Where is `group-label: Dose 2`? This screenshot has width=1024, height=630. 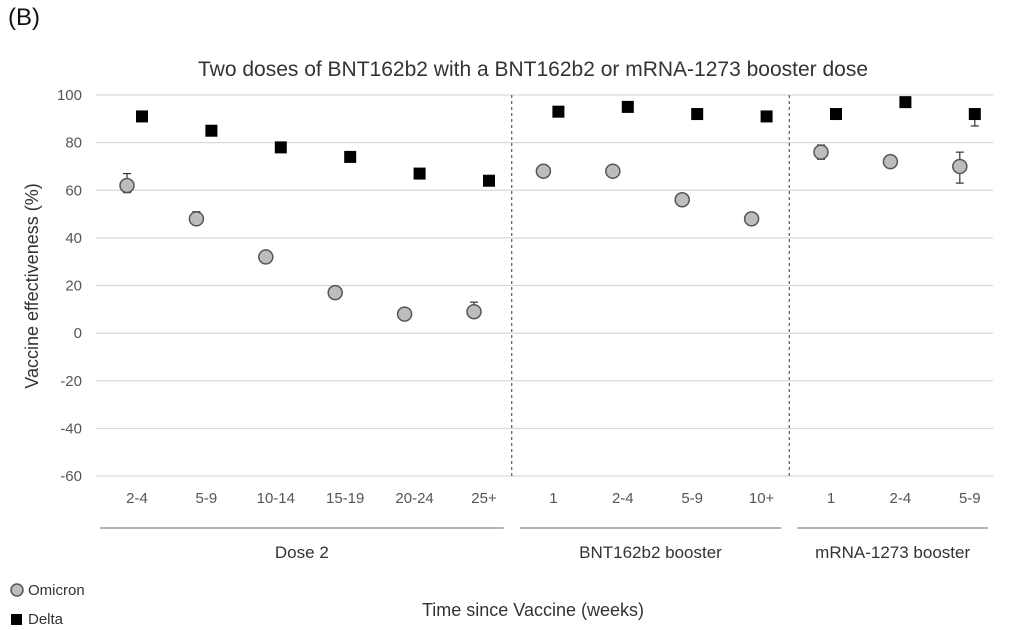 group-label: Dose 2 is located at coordinates (302, 552).